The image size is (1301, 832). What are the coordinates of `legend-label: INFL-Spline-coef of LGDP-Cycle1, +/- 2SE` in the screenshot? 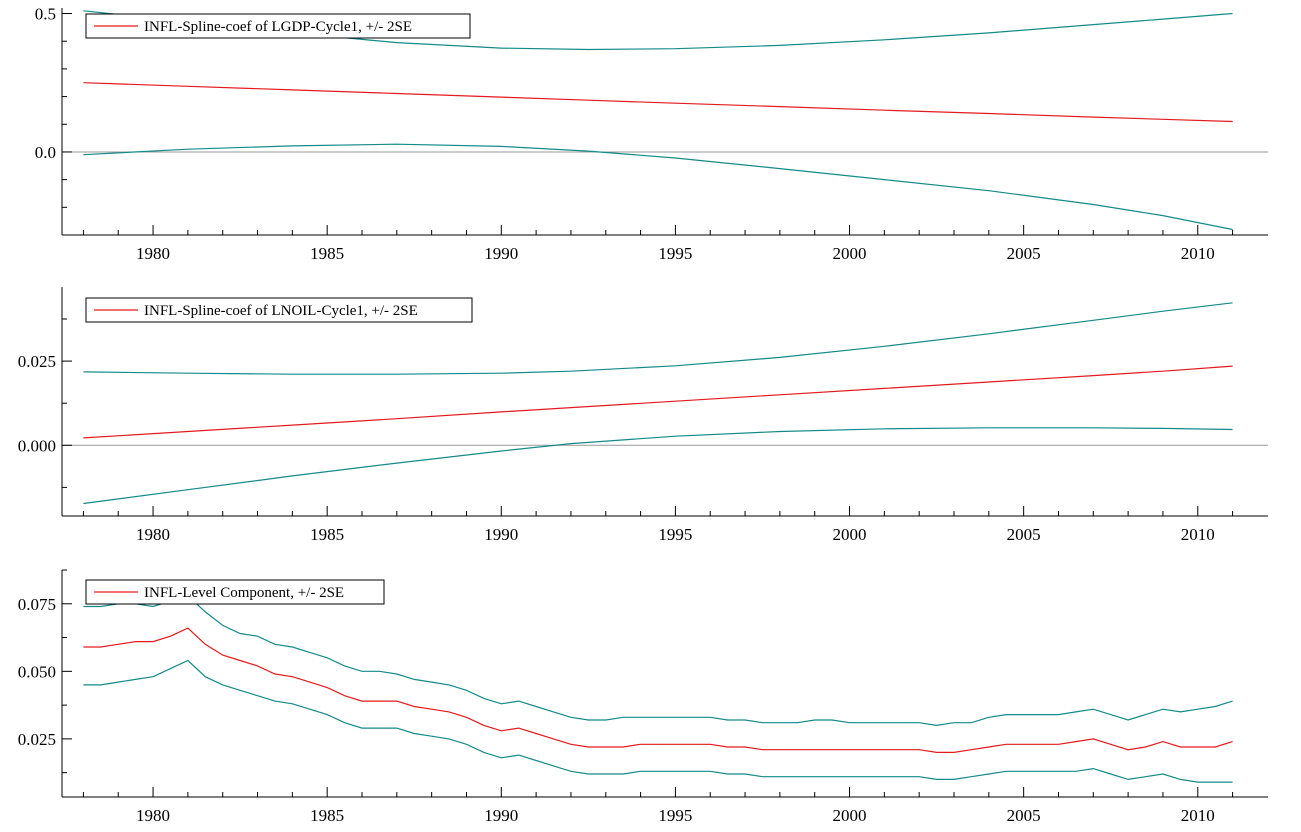 It's located at (278, 27).